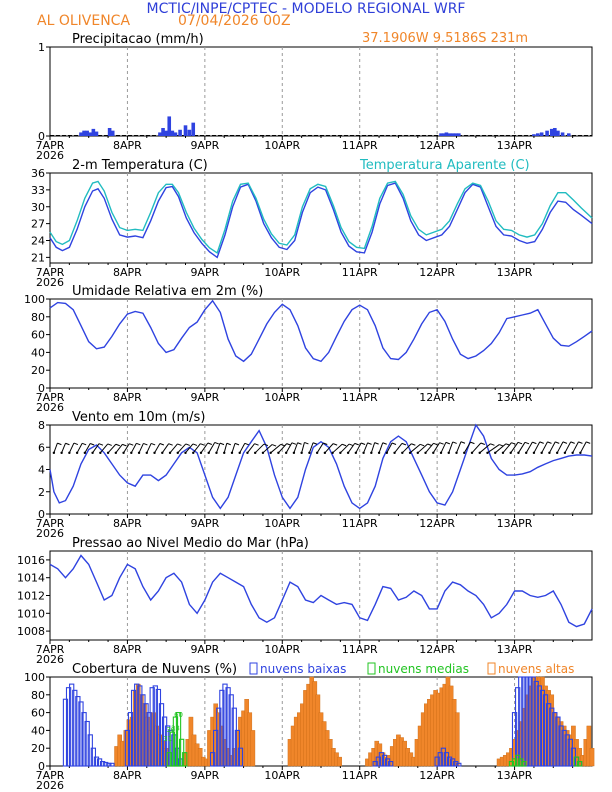  I want to click on panel-title: Precipitacao (mm/h), so click(138, 39).